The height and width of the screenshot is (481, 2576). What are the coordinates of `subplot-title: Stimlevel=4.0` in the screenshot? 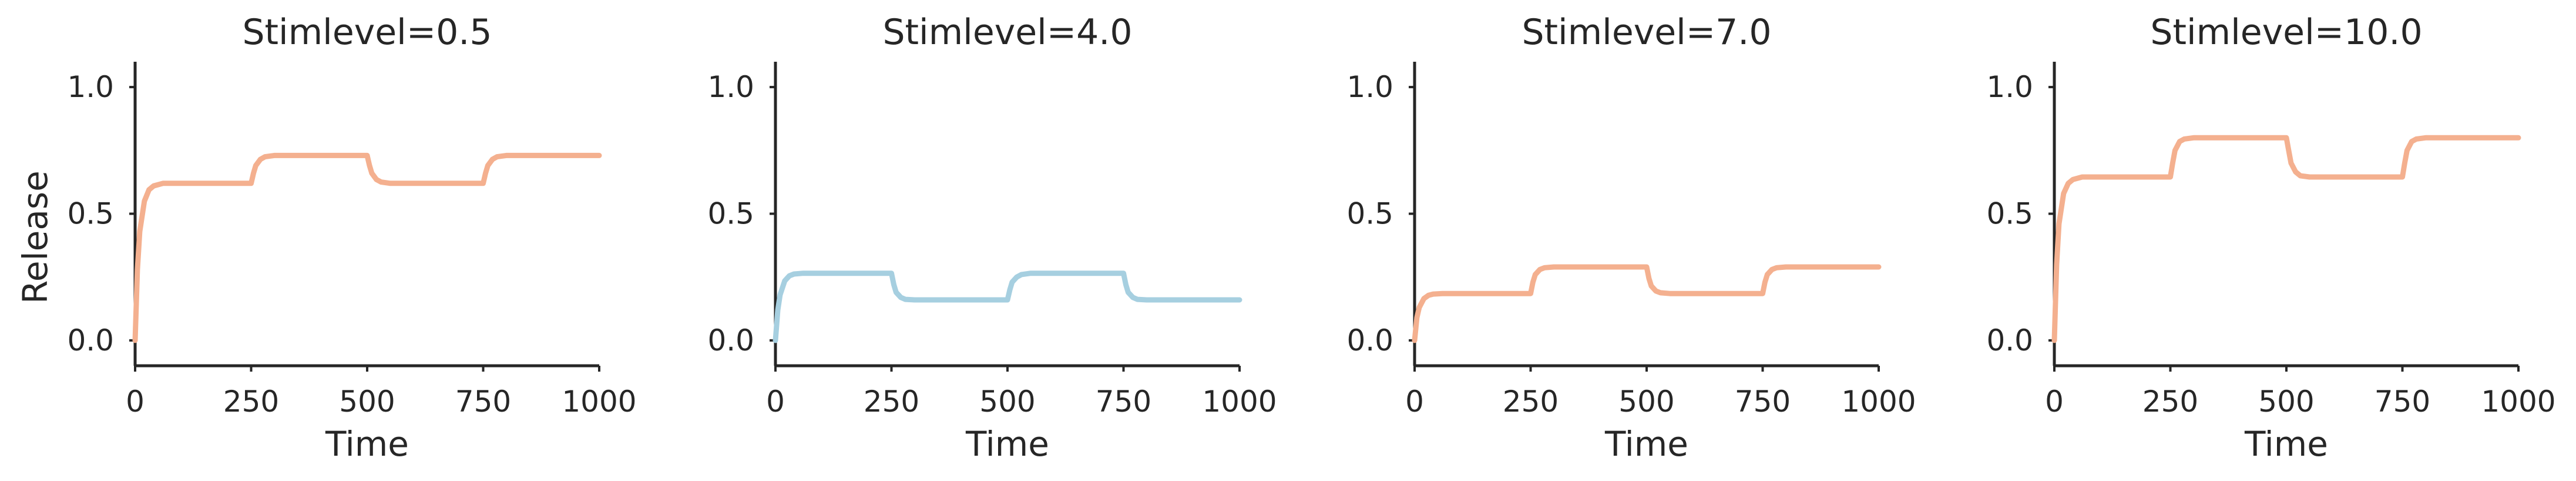 It's located at (1007, 32).